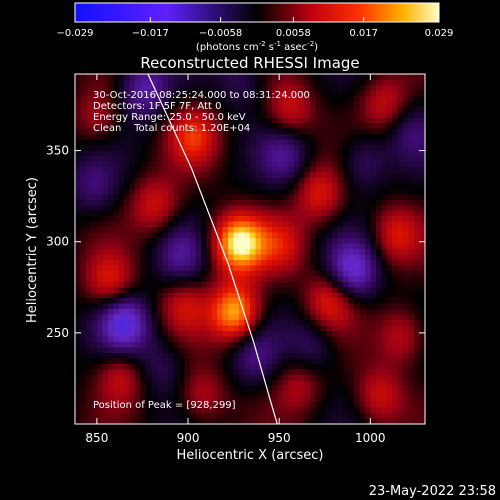 Image resolution: width=500 pixels, height=500 pixels. I want to click on colorbar-tick-label: 0.017, so click(363, 33).